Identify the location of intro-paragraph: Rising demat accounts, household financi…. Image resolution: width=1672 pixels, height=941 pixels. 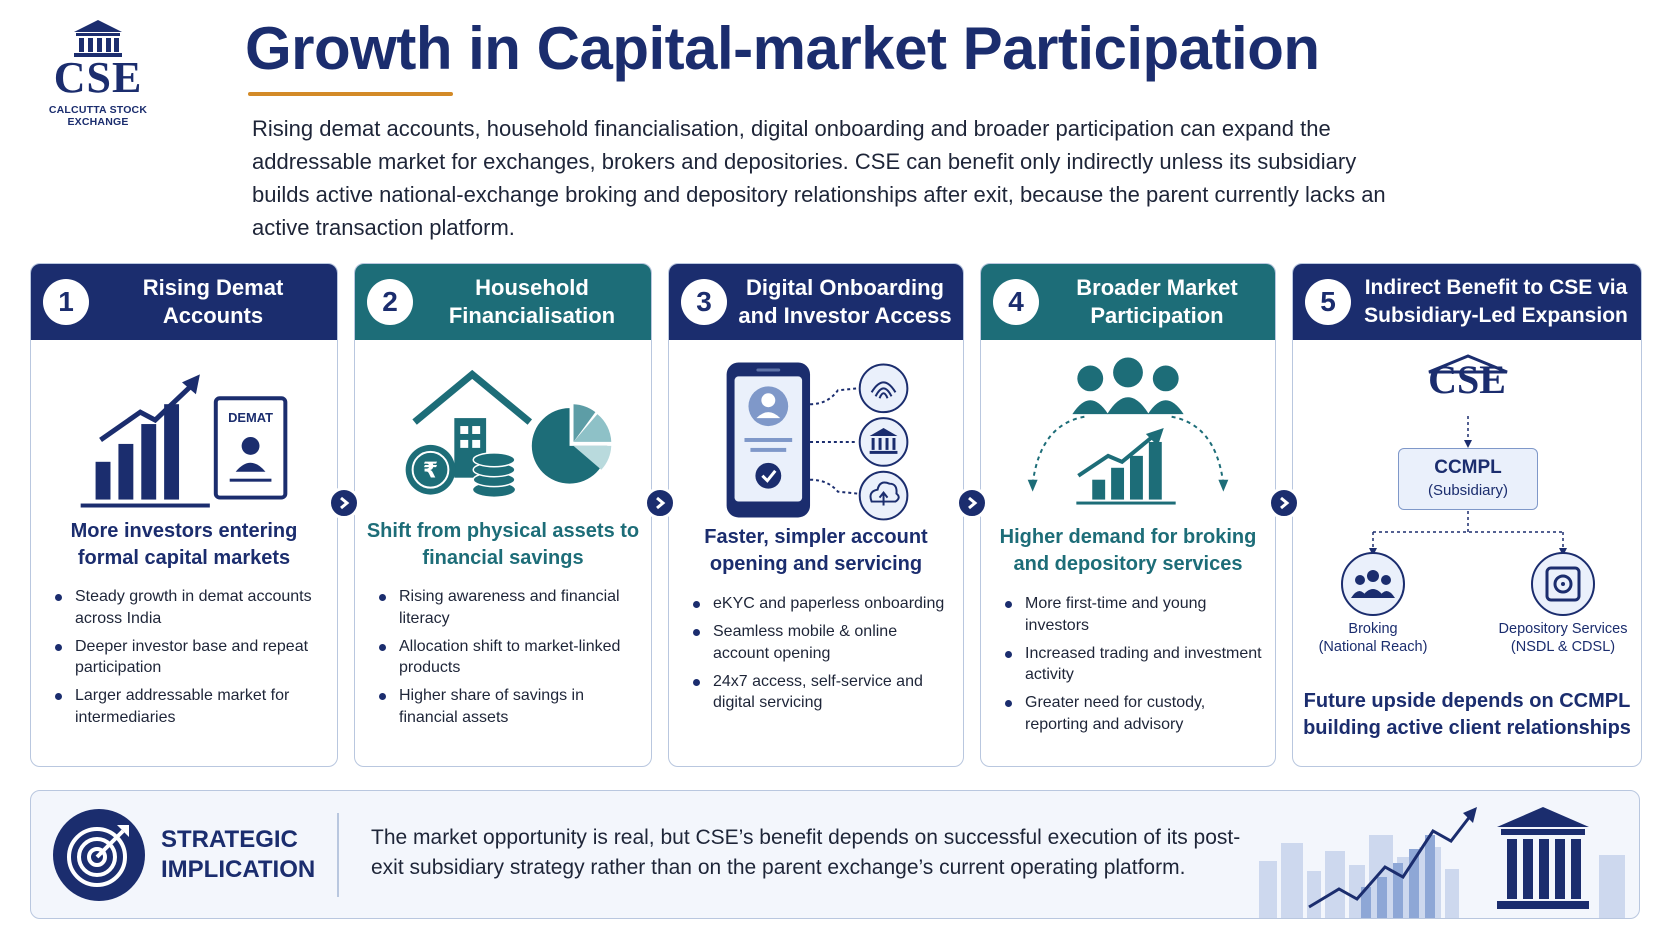
(819, 178).